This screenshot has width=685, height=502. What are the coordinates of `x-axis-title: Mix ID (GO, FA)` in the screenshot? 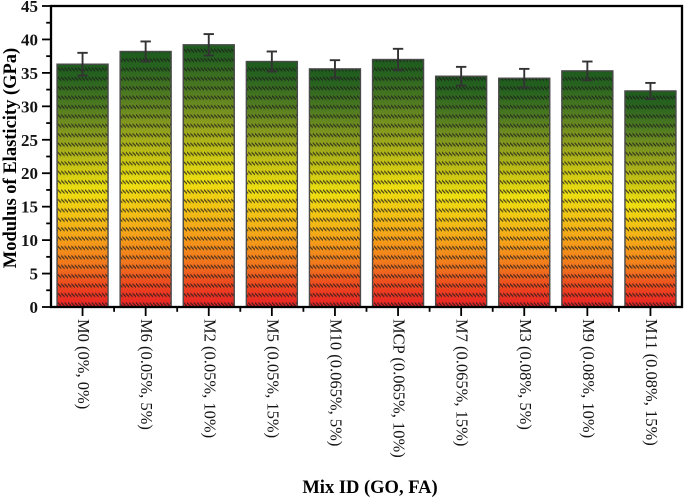 It's located at (369, 488).